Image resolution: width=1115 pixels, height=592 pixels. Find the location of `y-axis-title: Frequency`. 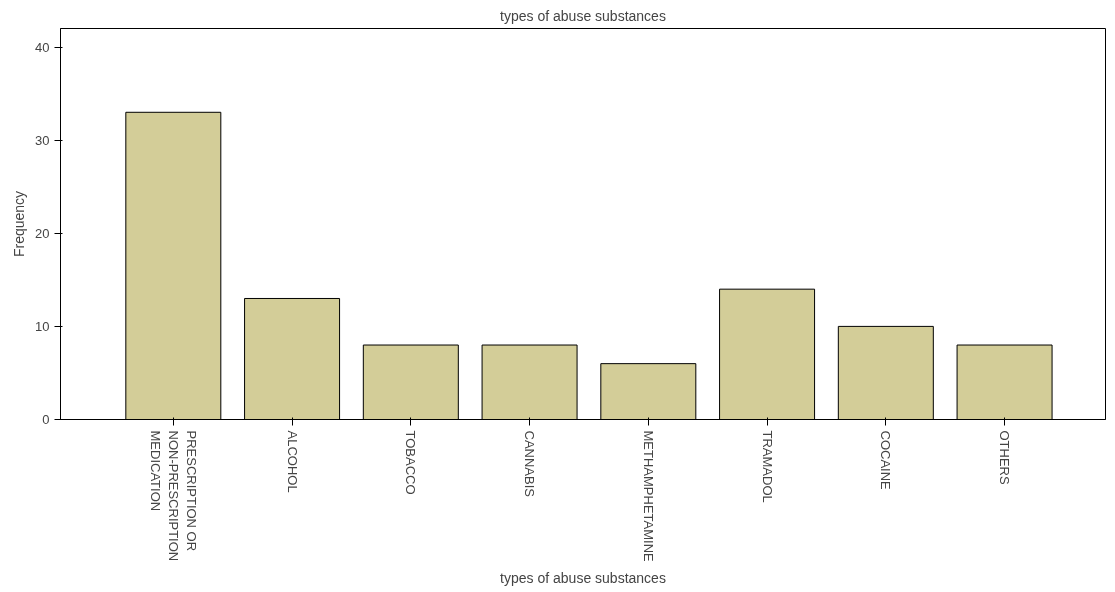

y-axis-title: Frequency is located at coordinates (19, 224).